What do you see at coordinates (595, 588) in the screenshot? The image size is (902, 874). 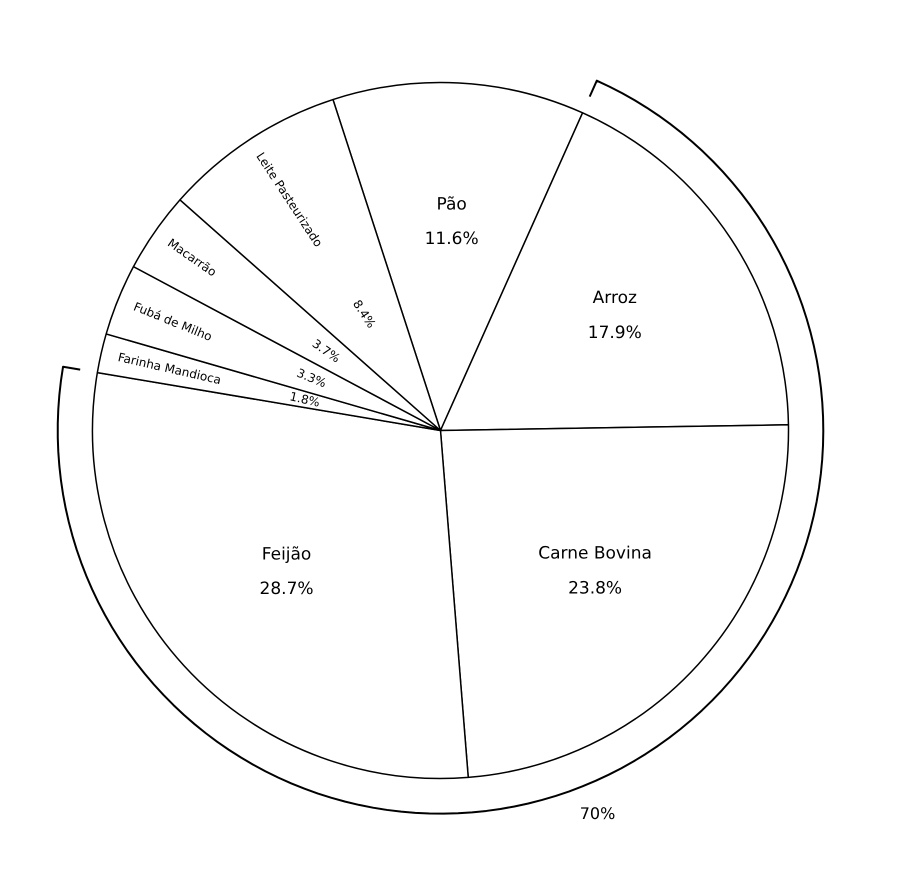 I see `data-label: 23.8%` at bounding box center [595, 588].